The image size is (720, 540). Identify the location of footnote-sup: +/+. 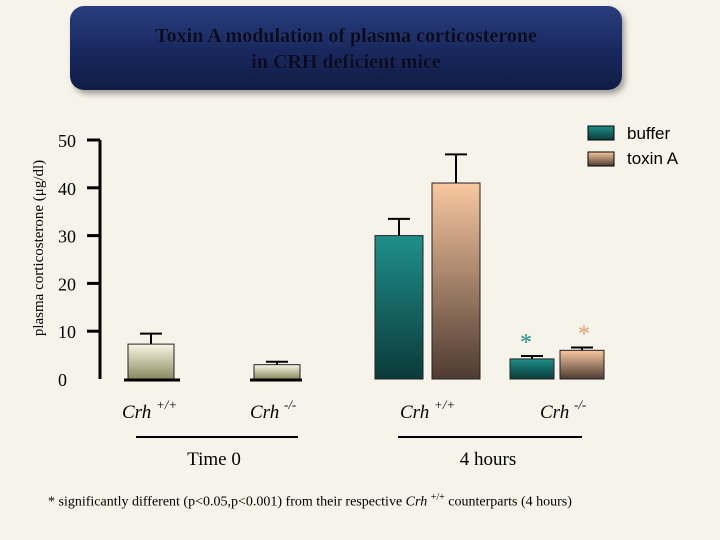
(437, 497).